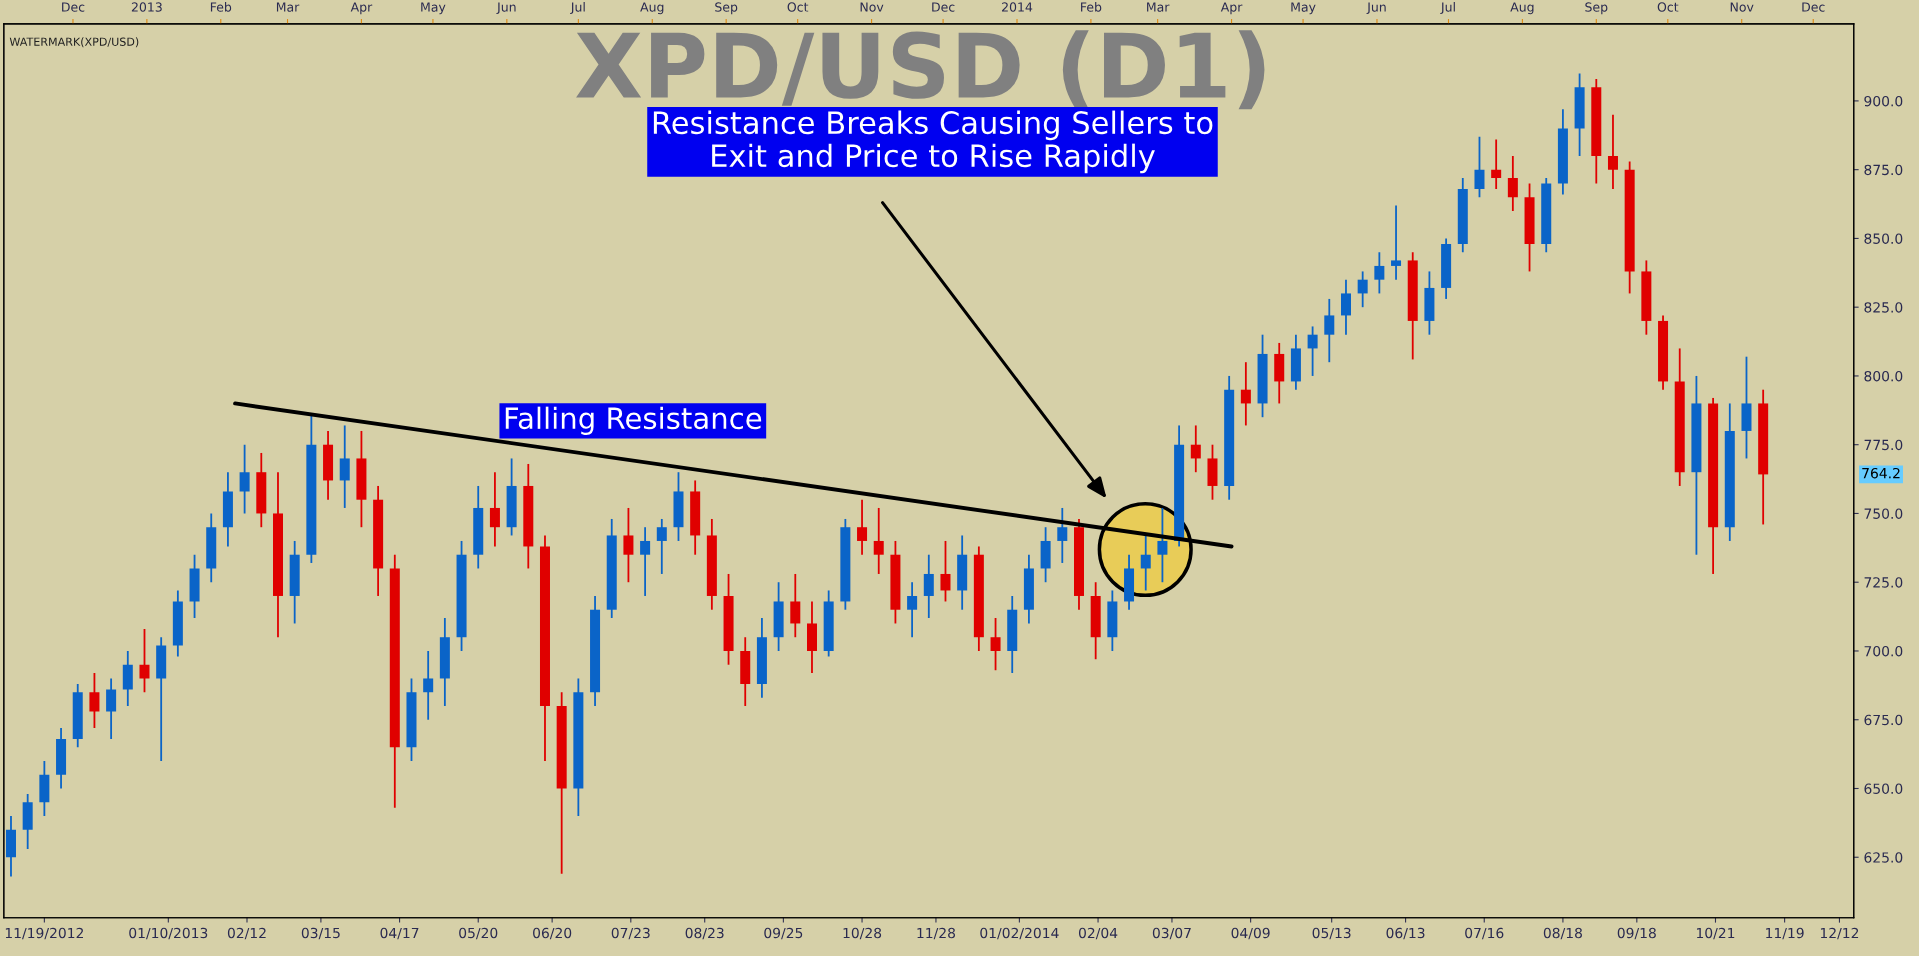 The width and height of the screenshot is (1919, 956). I want to click on y-tick-label: 775.0, so click(1883, 445).